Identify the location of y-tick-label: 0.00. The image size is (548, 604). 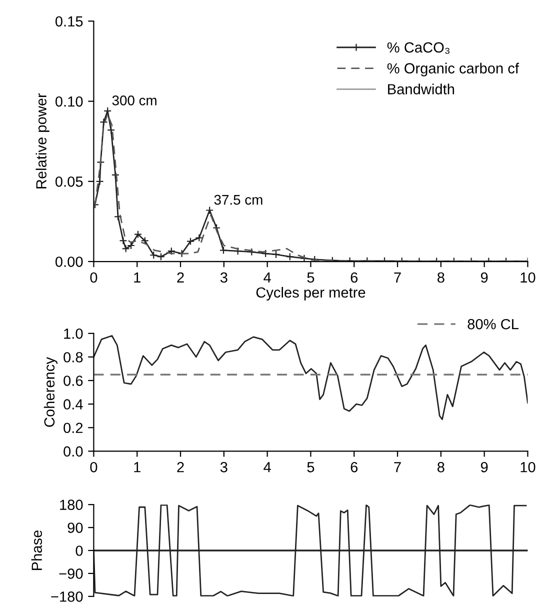
(69, 261).